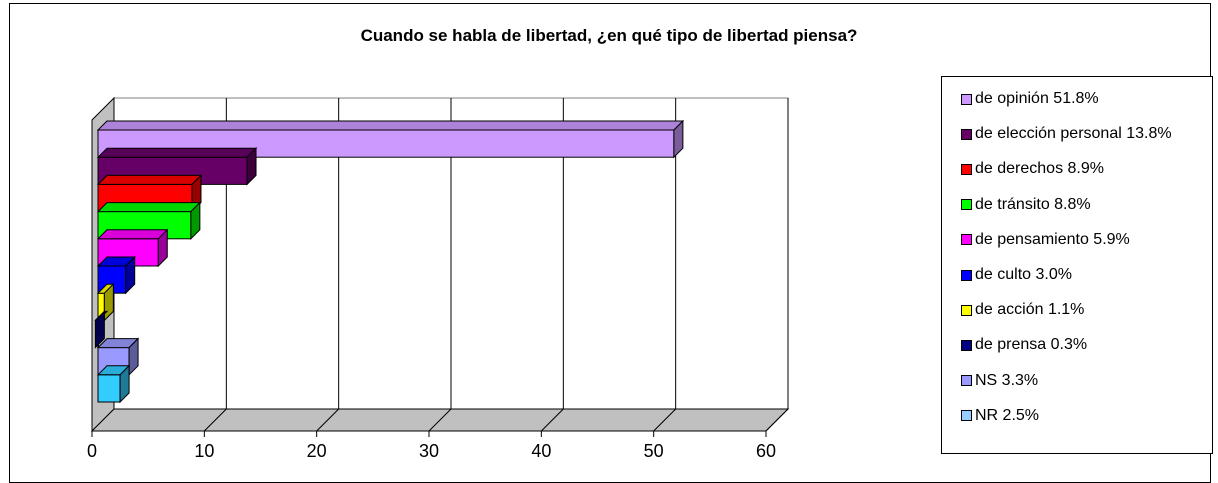 This screenshot has height=483, width=1218. Describe the element at coordinates (109, 388) in the screenshot. I see `bar-front` at that location.